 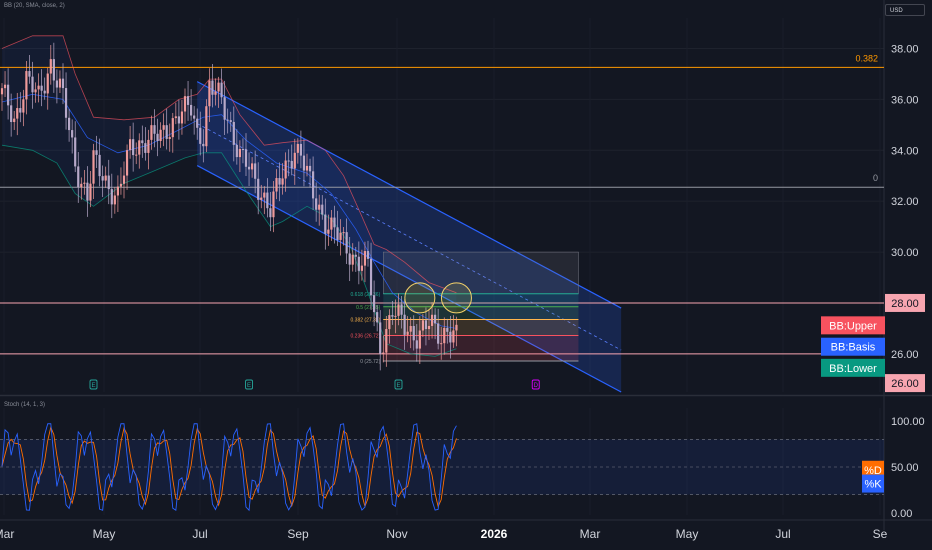 I want to click on event-marker-label: E, so click(x=398, y=386).